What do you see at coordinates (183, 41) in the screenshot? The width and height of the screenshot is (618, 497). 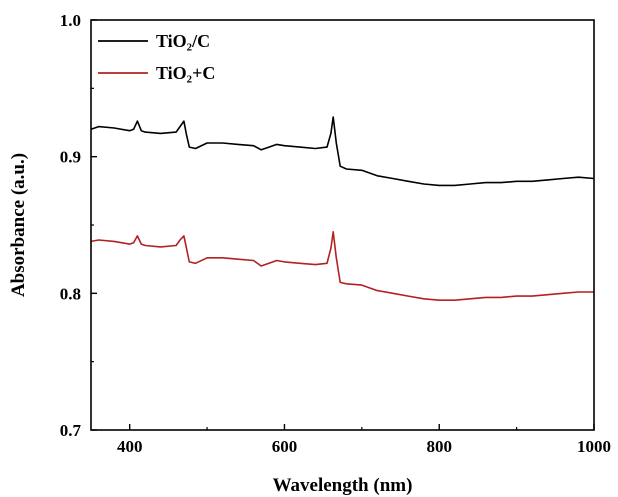 I see `legend-label: TiO₂/C` at bounding box center [183, 41].